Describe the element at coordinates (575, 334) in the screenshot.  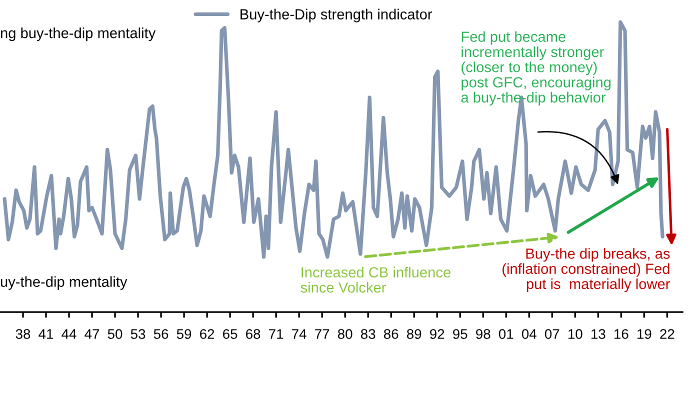
I see `x-tick-label: 10` at that location.